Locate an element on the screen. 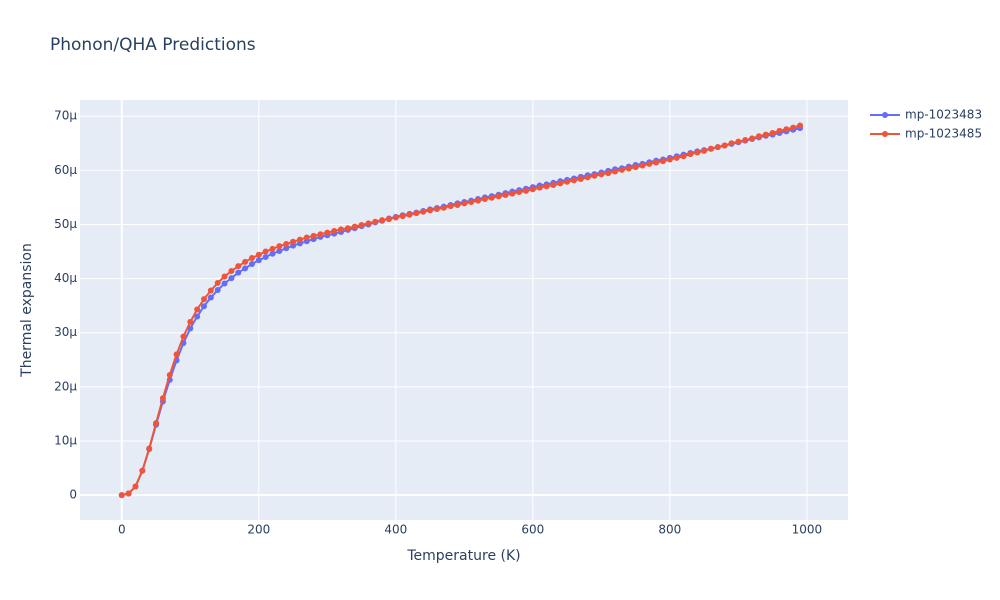 The height and width of the screenshot is (600, 1000). y-tick-label: 10µ is located at coordinates (65, 440).